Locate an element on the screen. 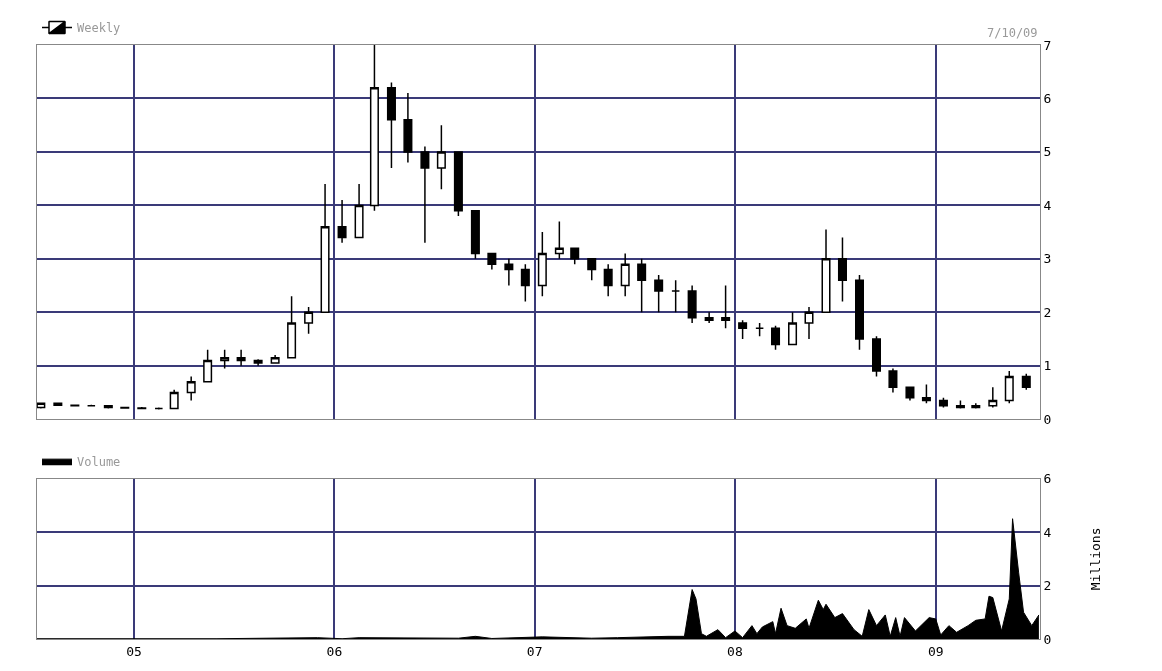  y-tick-label: 3 is located at coordinates (1047, 259).